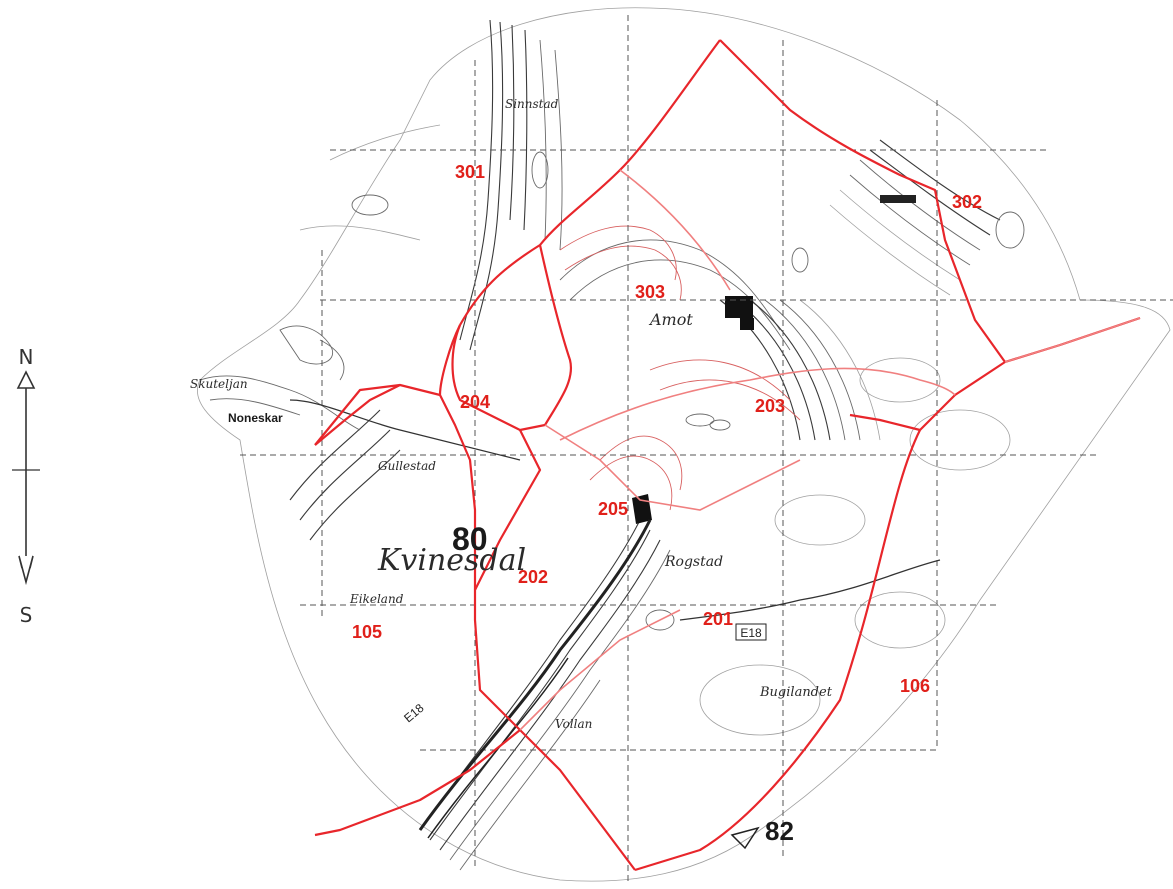  What do you see at coordinates (219, 384) in the screenshot?
I see `place-skuteljan: Skuteljan` at bounding box center [219, 384].